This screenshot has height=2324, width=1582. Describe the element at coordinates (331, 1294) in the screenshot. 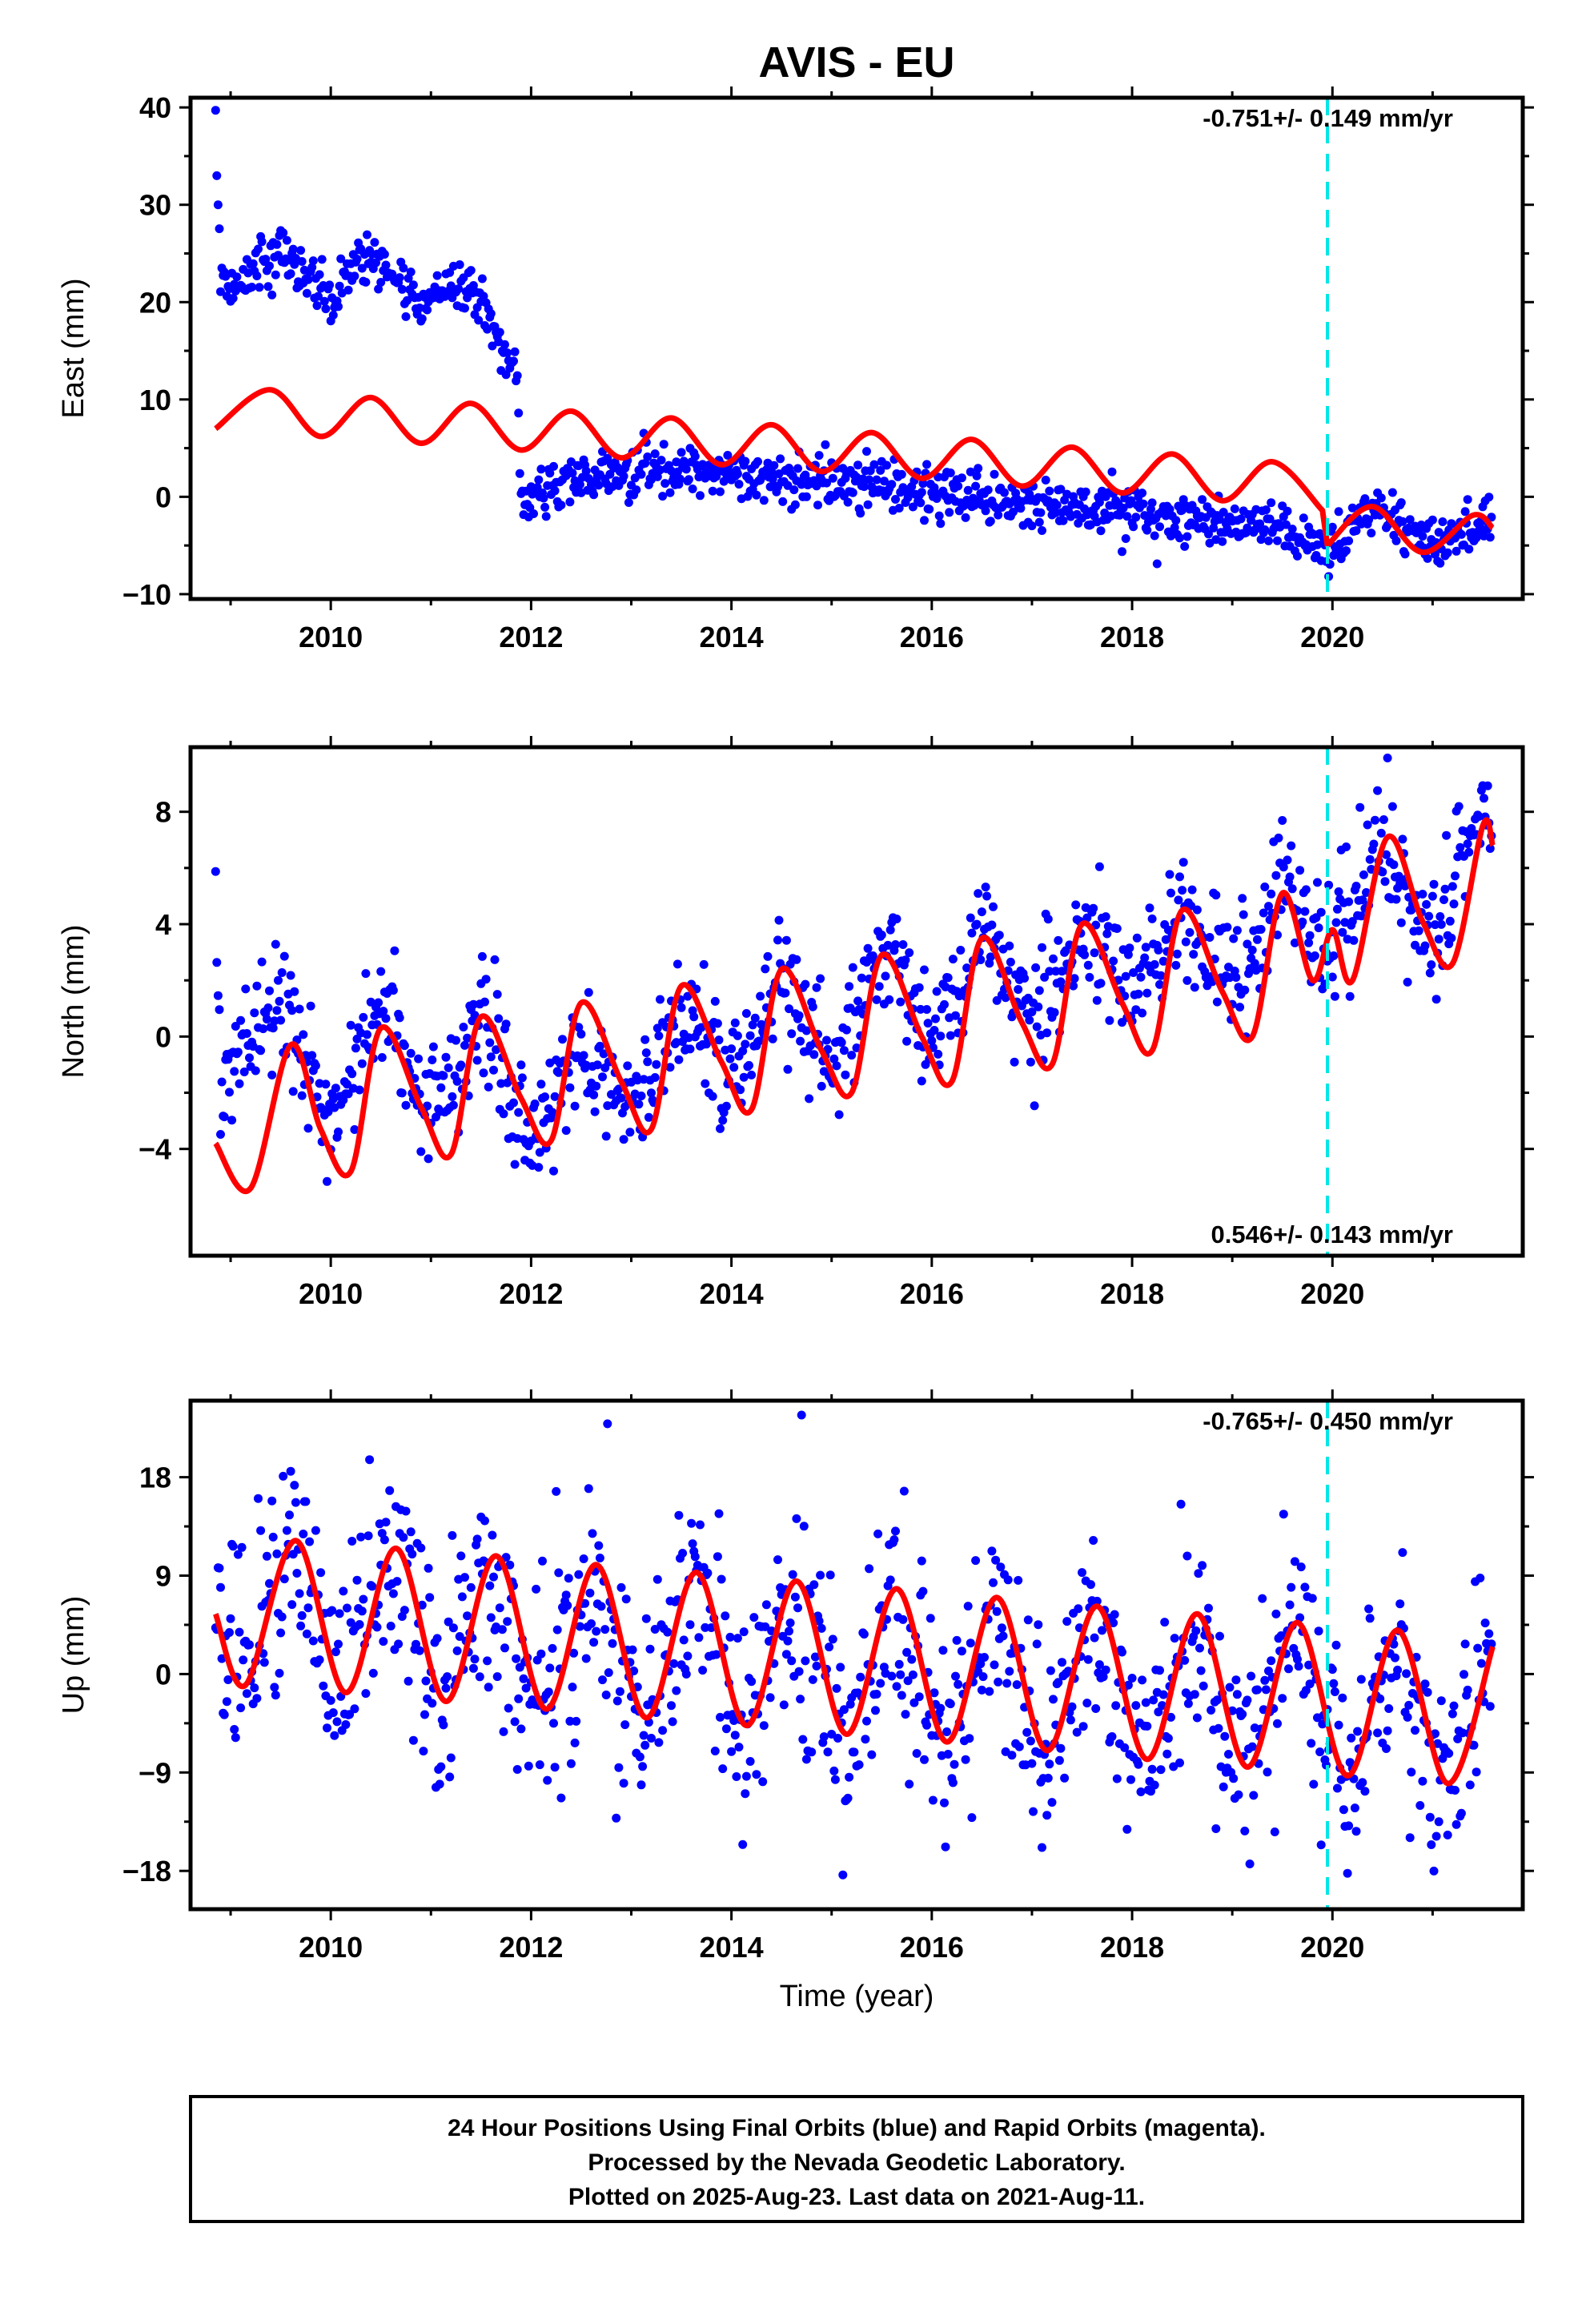

I see `north-x-tick-label: 2010` at that location.